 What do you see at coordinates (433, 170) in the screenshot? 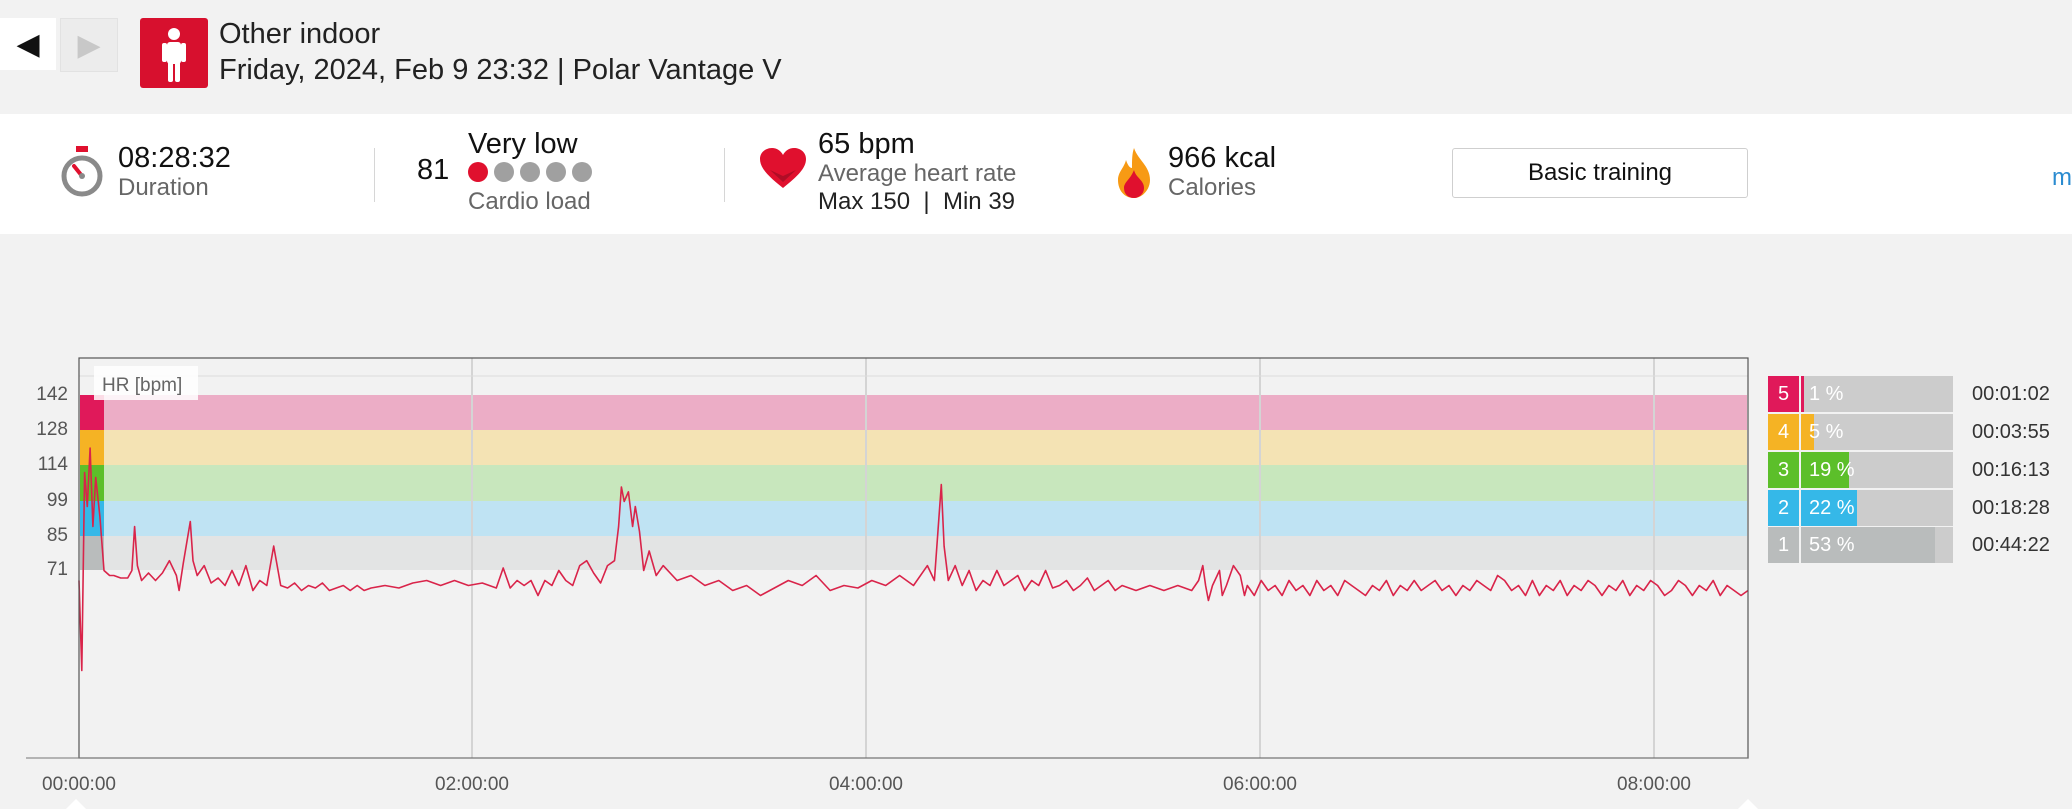
I see `cardio-load-value: 81` at bounding box center [433, 170].